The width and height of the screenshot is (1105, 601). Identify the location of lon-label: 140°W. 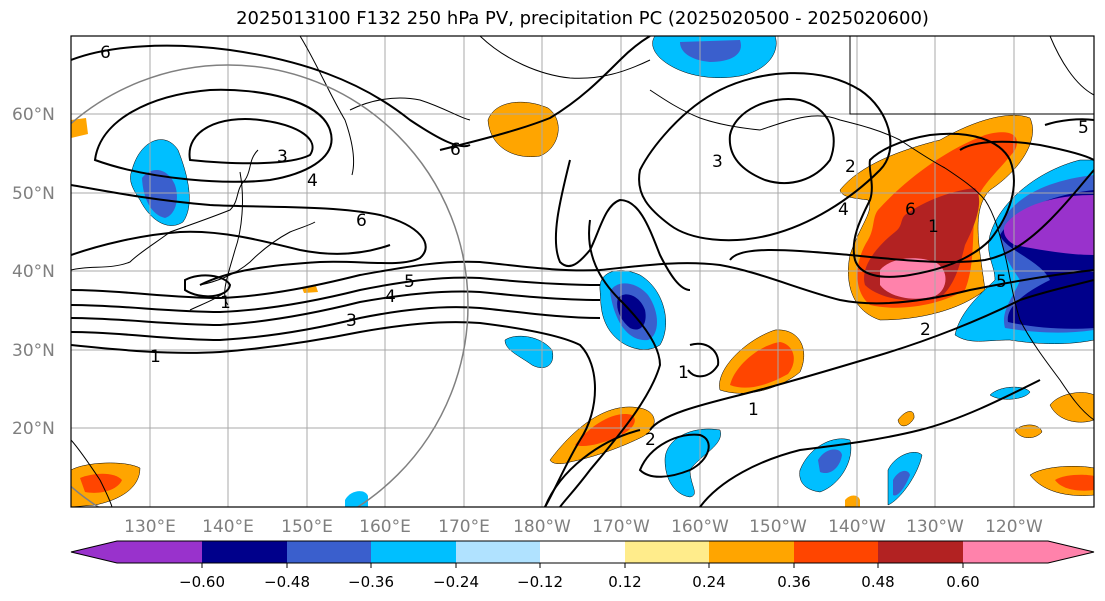
(857, 527).